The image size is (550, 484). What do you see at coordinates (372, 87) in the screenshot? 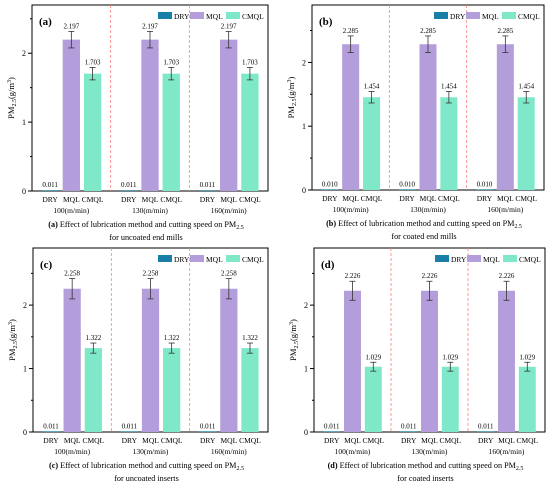
I see `data-label-cmql: 1.454` at bounding box center [372, 87].